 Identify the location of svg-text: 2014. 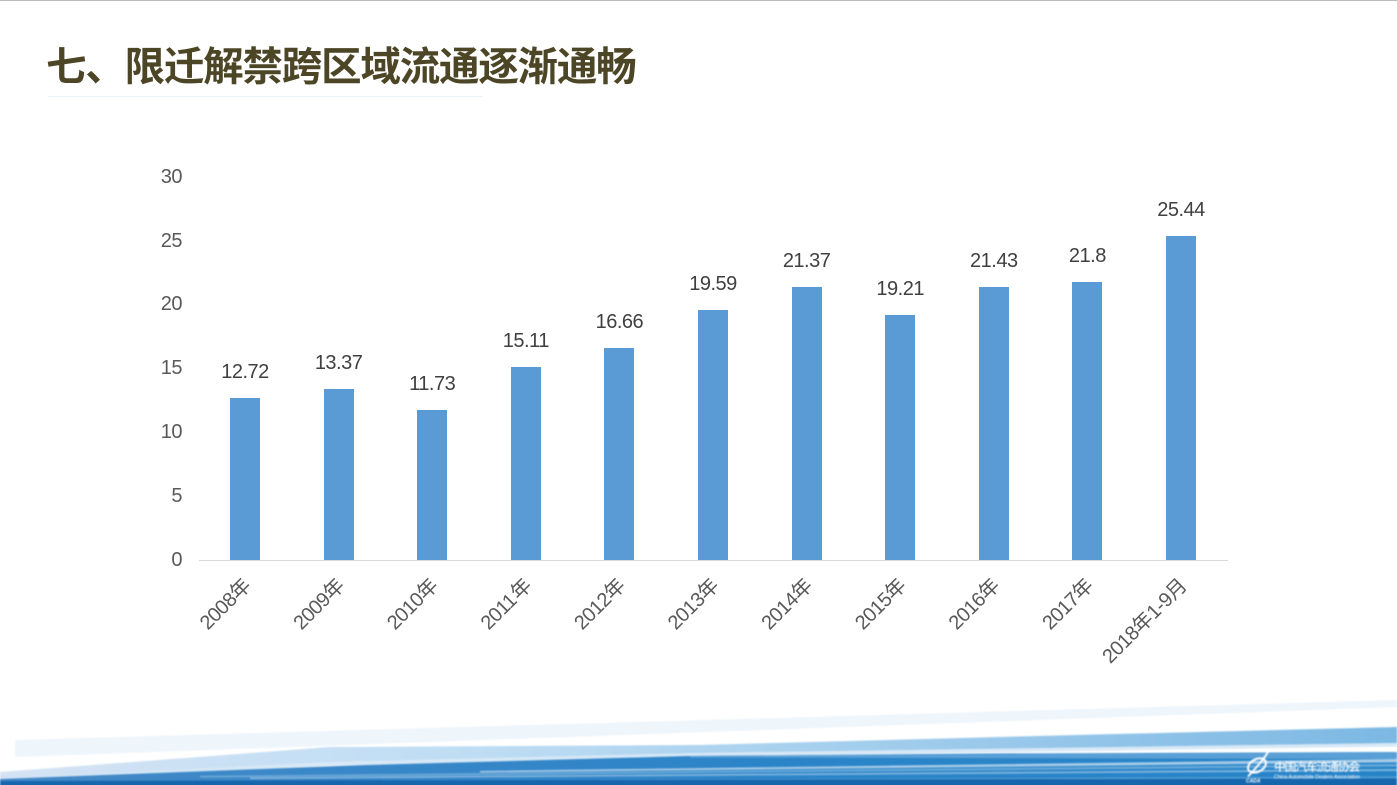
(780, 611).